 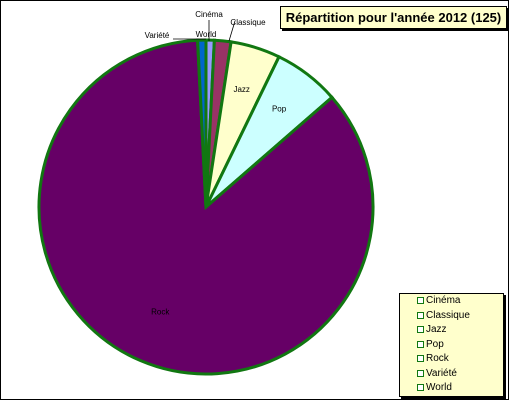 What do you see at coordinates (160, 312) in the screenshot?
I see `slice-label: Rock` at bounding box center [160, 312].